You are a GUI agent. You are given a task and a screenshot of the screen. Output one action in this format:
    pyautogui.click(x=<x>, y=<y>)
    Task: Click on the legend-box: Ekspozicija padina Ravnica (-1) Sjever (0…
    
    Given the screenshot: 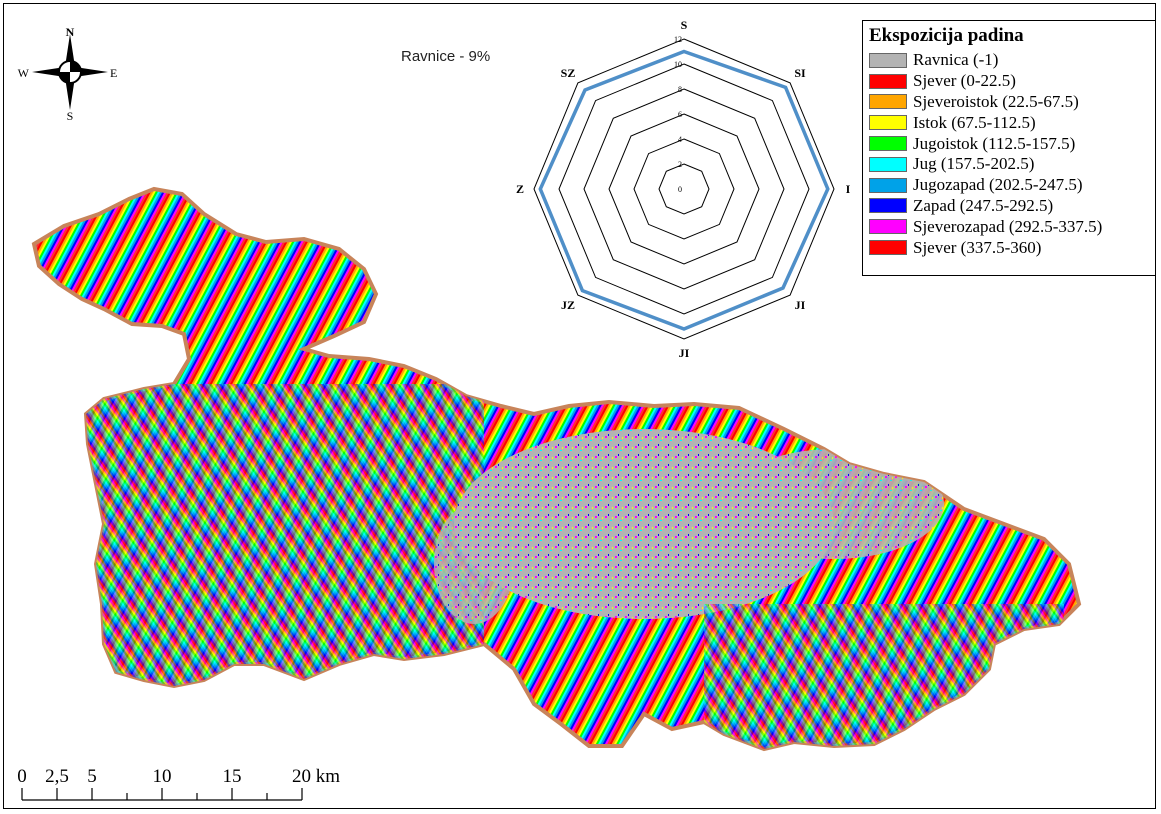 What is the action you would take?
    pyautogui.click(x=1008, y=148)
    